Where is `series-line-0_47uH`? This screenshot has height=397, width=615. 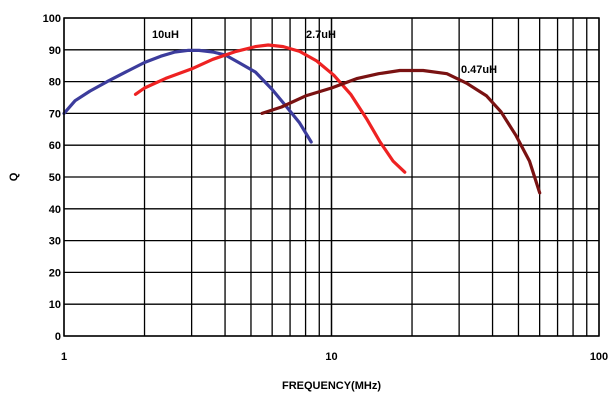
series-line-0_47uH is located at coordinates (401, 131).